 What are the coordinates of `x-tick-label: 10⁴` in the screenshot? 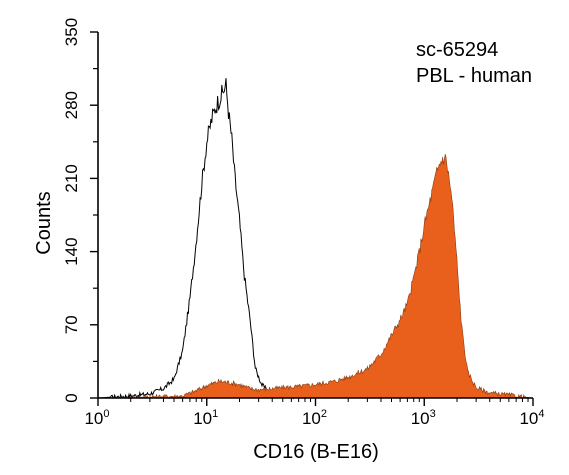 It's located at (531, 418).